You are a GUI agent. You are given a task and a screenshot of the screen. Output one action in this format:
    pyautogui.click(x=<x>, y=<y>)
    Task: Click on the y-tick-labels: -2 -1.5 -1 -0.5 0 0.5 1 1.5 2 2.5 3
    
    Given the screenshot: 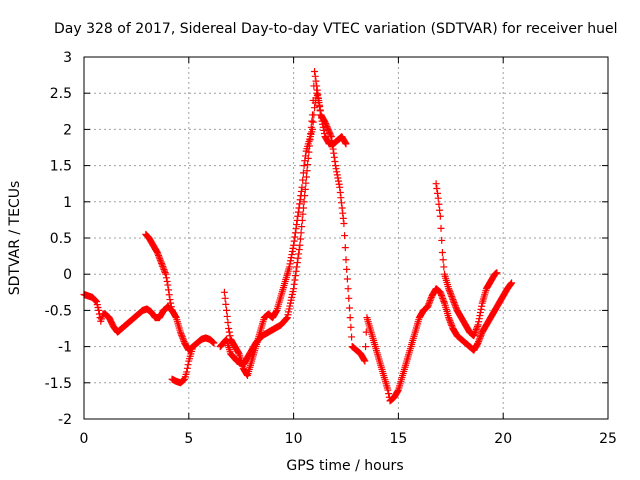 What is the action you would take?
    pyautogui.click(x=58, y=239)
    